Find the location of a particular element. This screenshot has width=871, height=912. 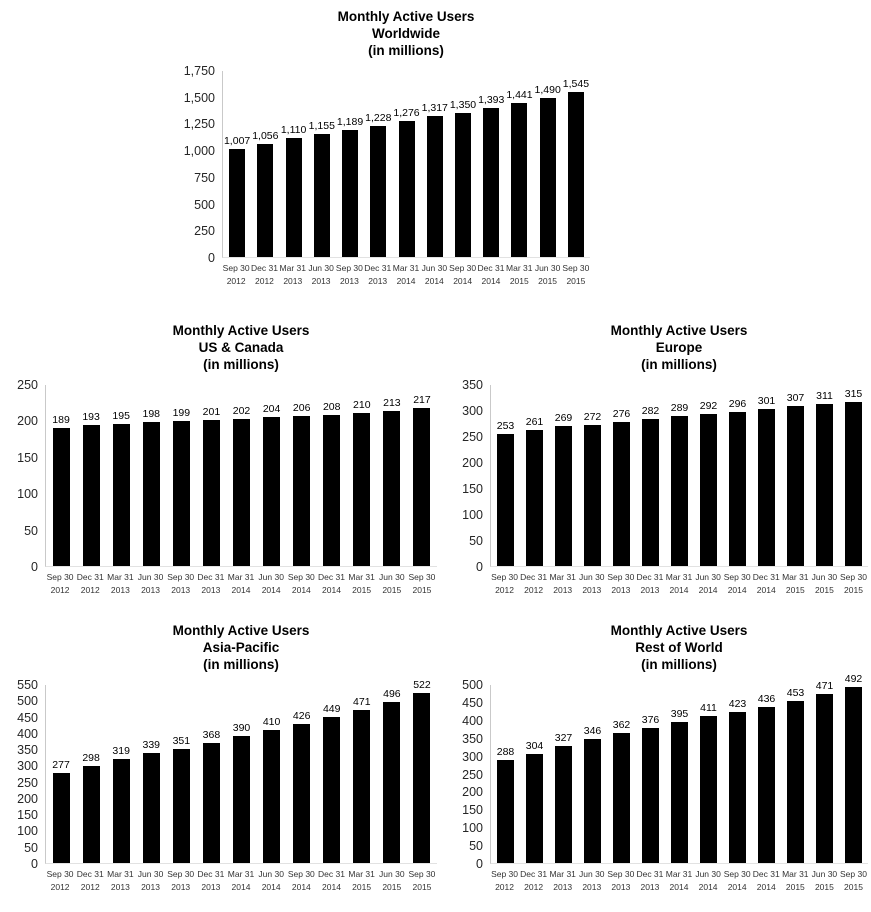

bar-value-label: 277 is located at coordinates (61, 765).